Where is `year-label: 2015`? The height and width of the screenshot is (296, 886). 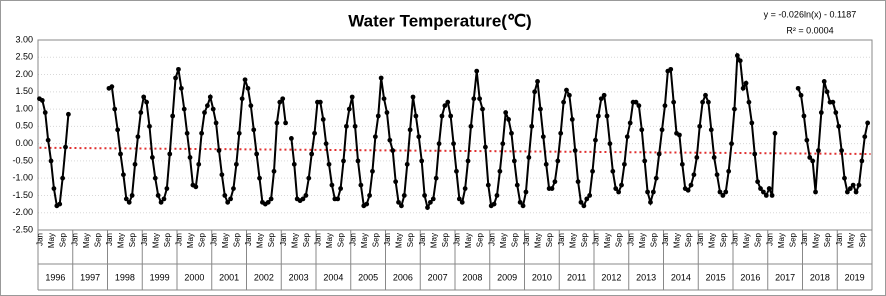
year-label: 2015 is located at coordinates (716, 277).